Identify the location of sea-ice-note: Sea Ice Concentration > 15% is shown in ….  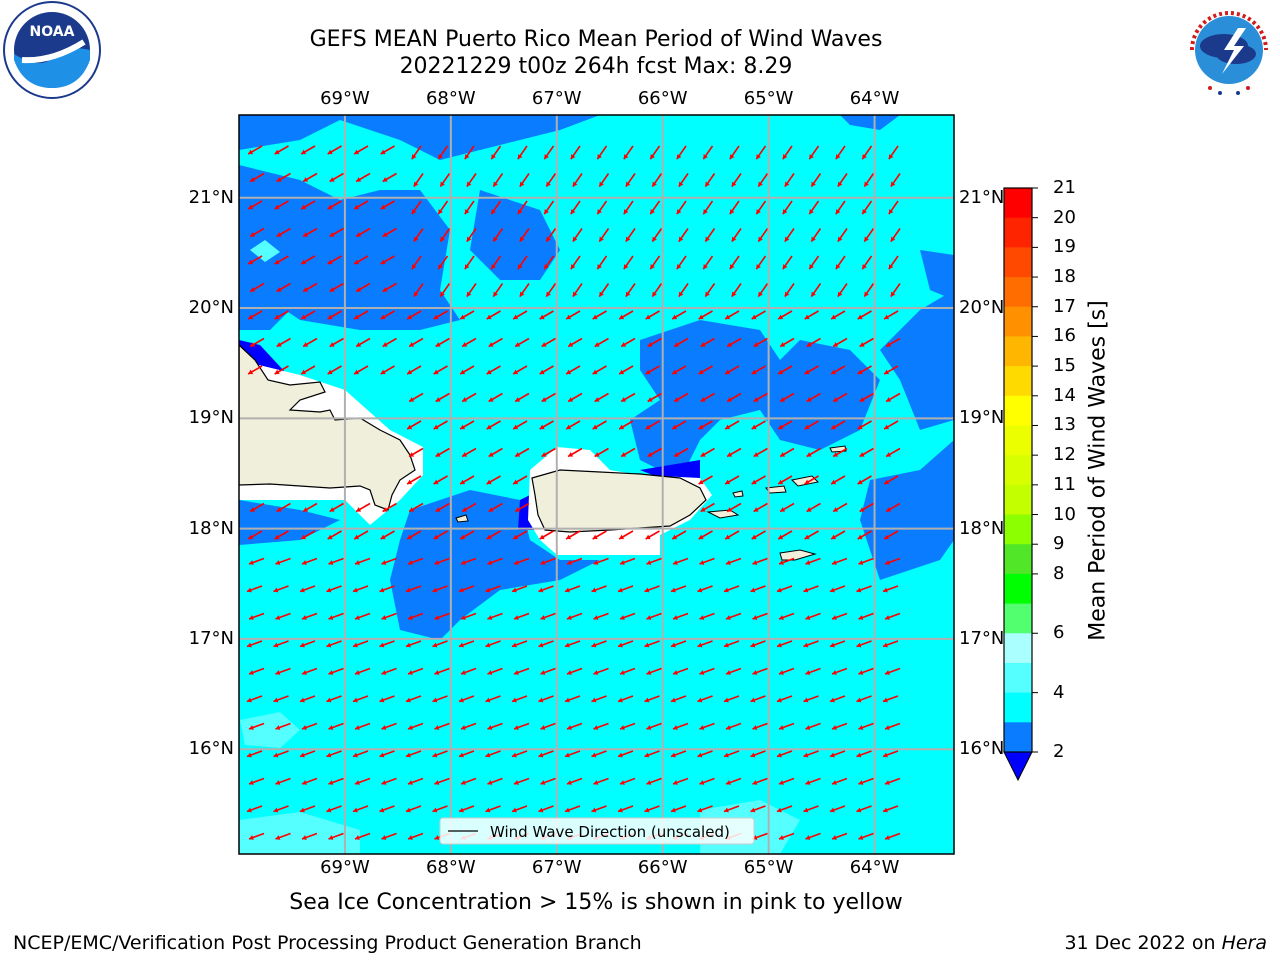
(596, 902).